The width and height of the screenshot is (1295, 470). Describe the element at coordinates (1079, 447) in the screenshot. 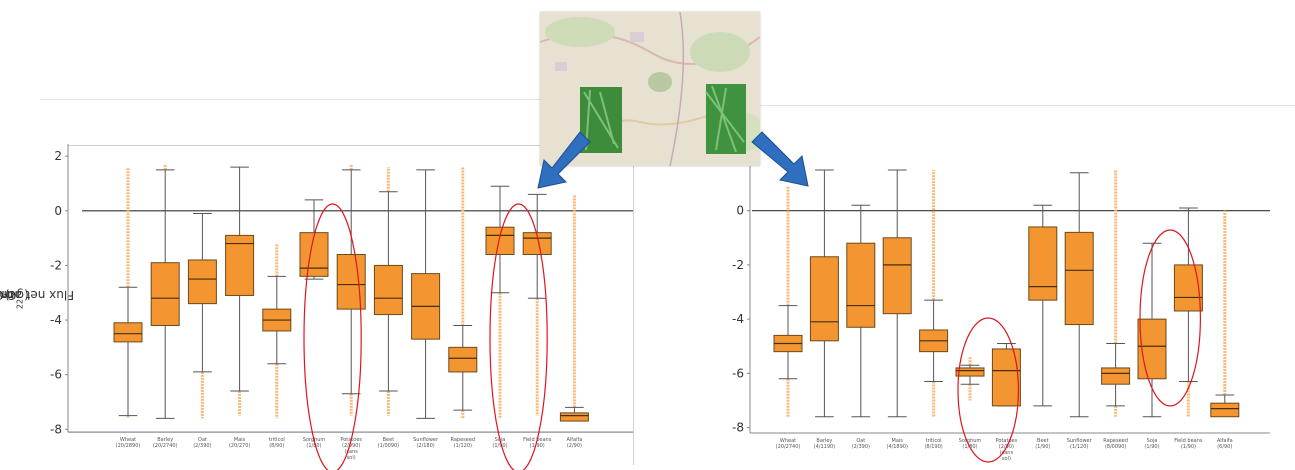

I see `right-category-label: (1/120)` at that location.